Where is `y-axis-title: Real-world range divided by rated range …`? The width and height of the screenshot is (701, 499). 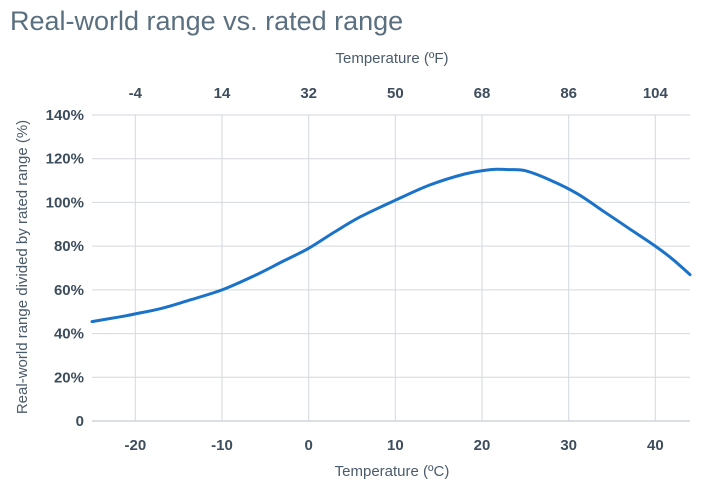
y-axis-title: Real-world range divided by rated range … is located at coordinates (22, 267).